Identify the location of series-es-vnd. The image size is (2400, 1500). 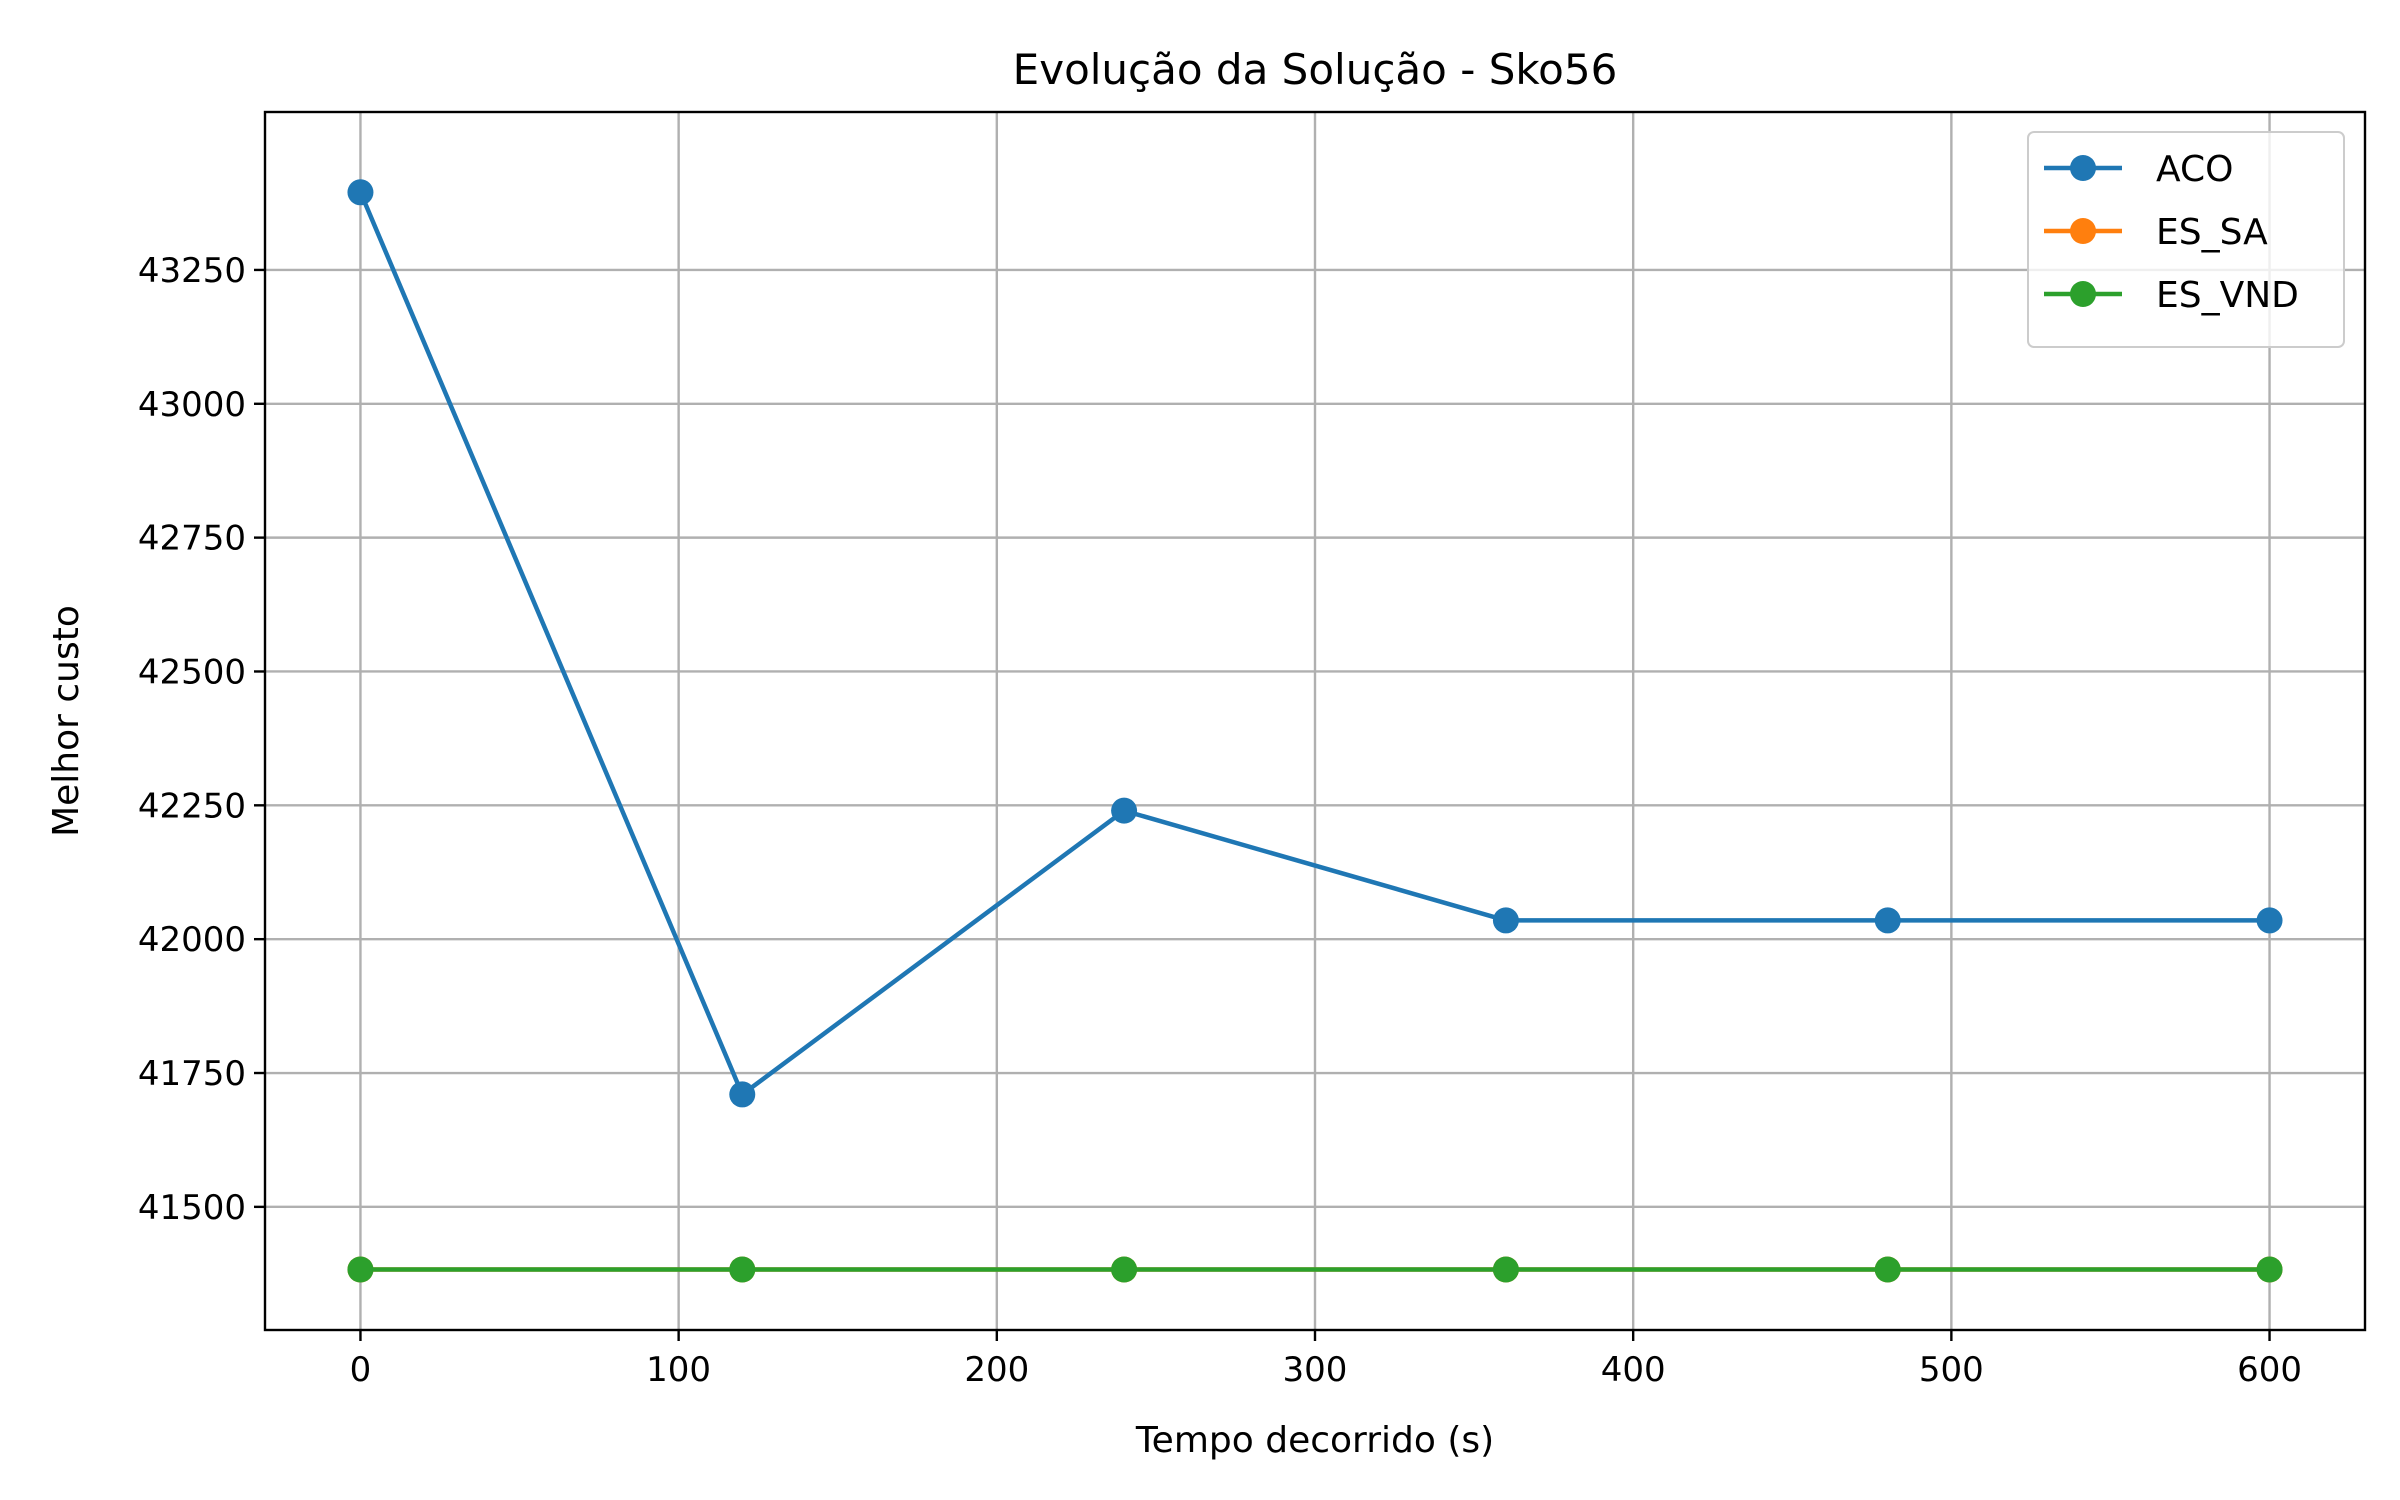
(1315, 1269).